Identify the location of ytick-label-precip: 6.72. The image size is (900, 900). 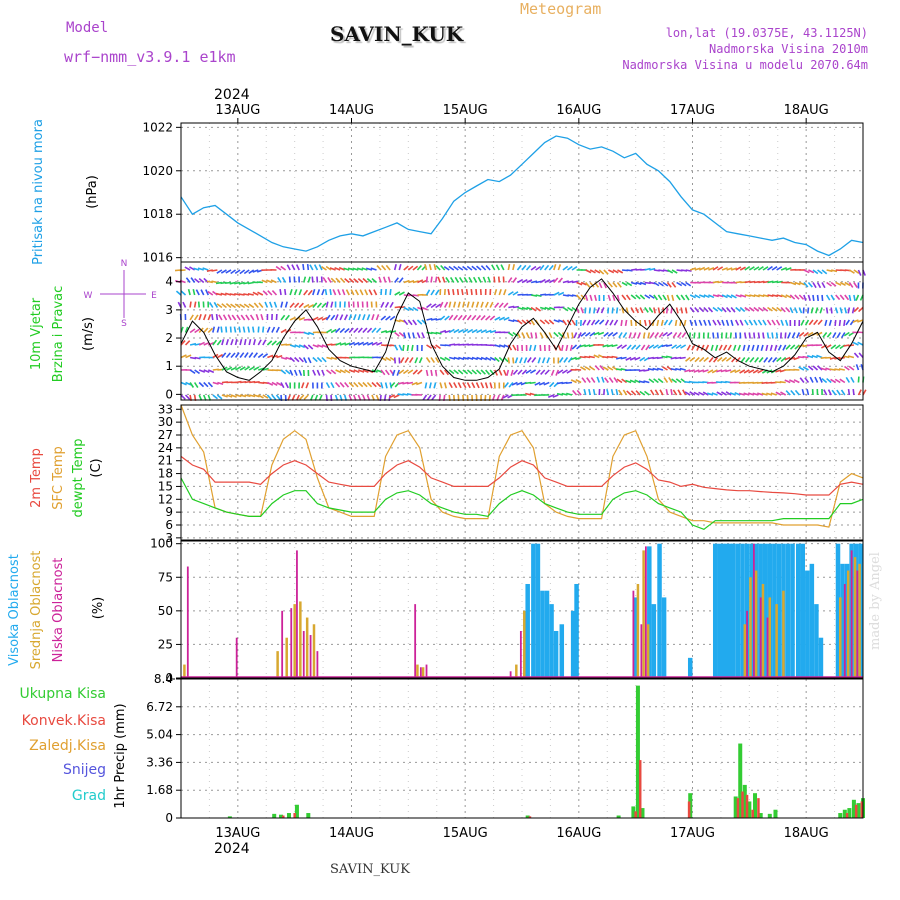
(159, 707).